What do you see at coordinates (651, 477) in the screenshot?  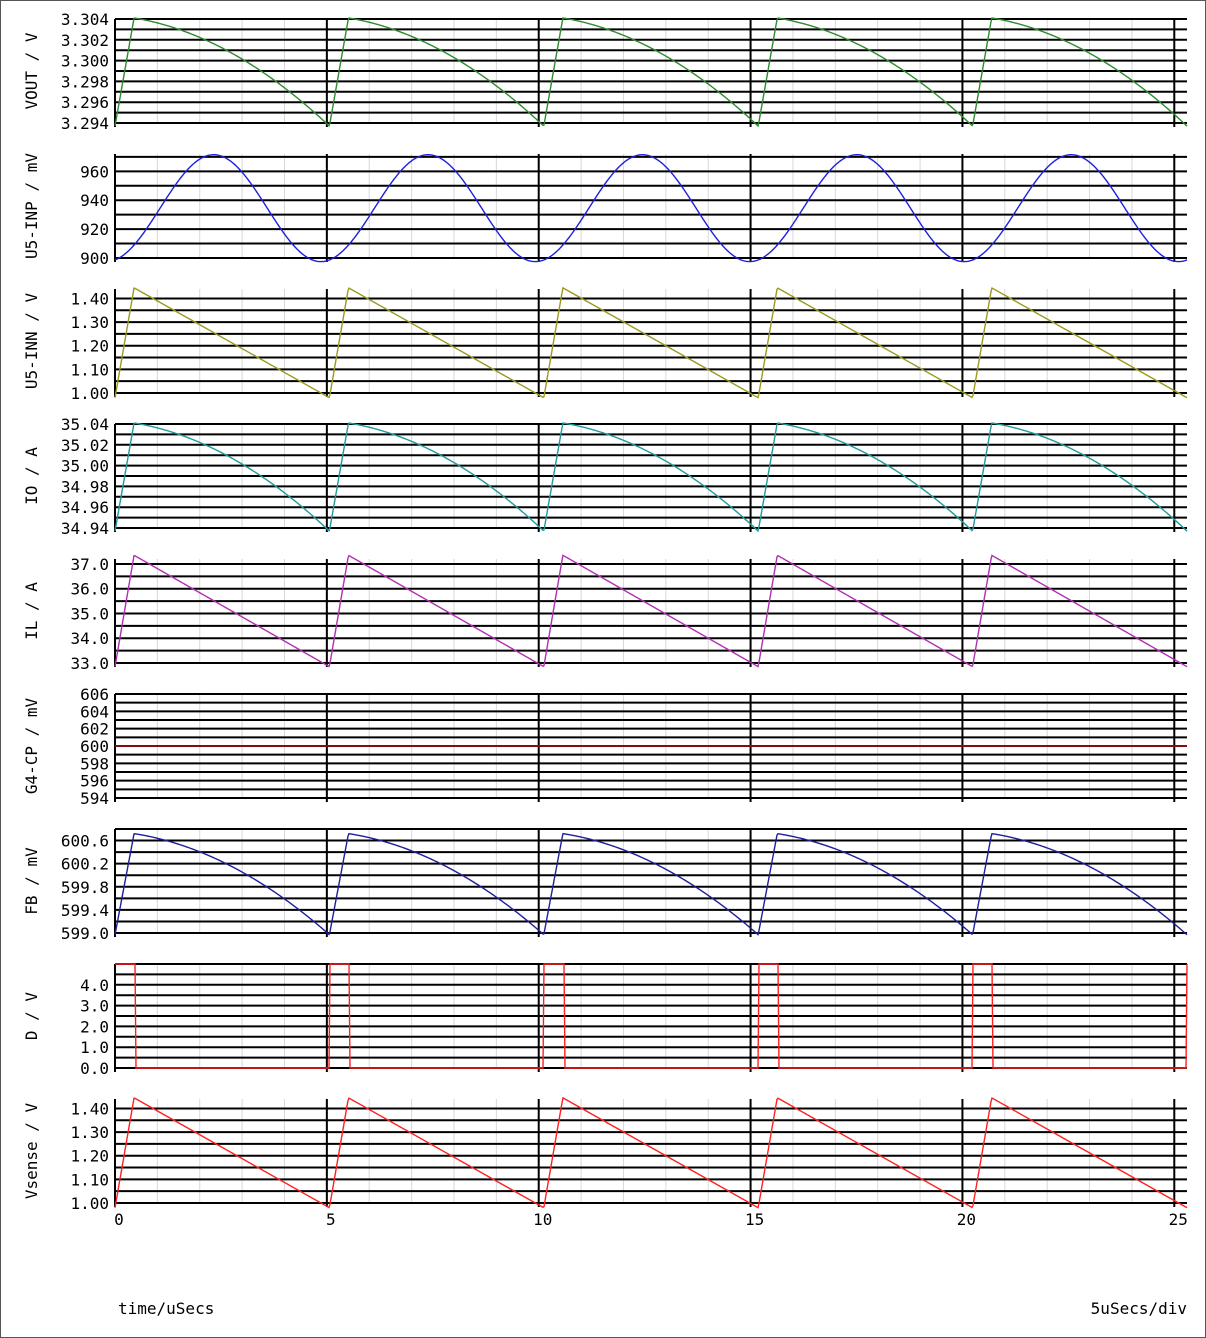 I see `series-line-io` at bounding box center [651, 477].